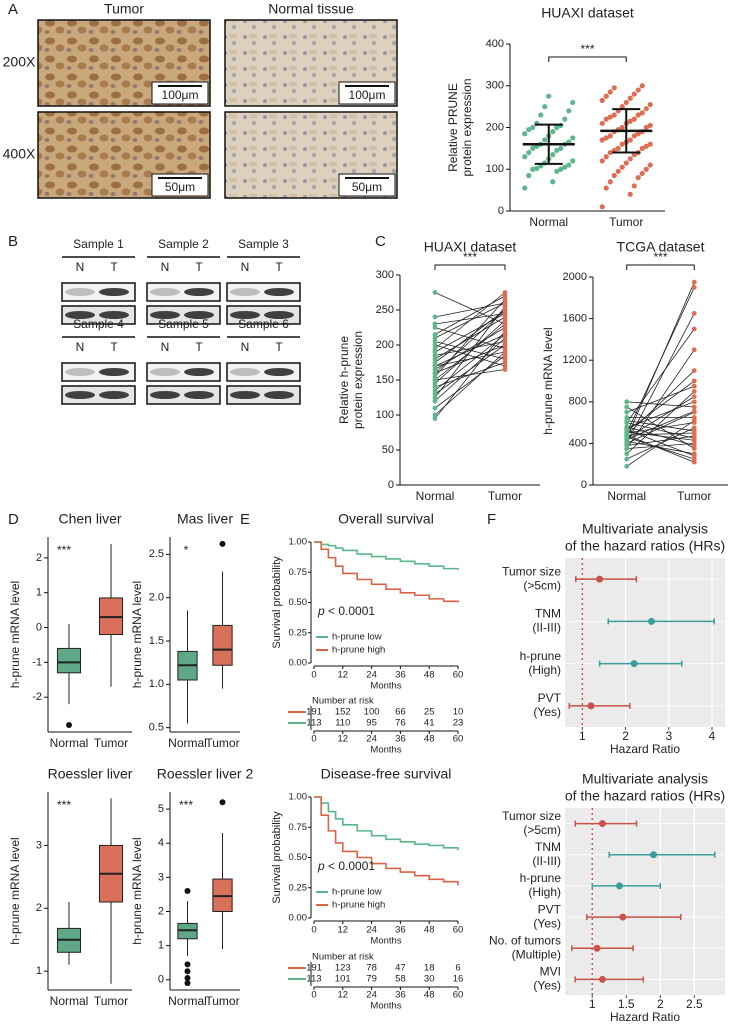 This screenshot has height=1027, width=732. Describe the element at coordinates (429, 675) in the screenshot. I see `x-tick-label: 48` at that location.